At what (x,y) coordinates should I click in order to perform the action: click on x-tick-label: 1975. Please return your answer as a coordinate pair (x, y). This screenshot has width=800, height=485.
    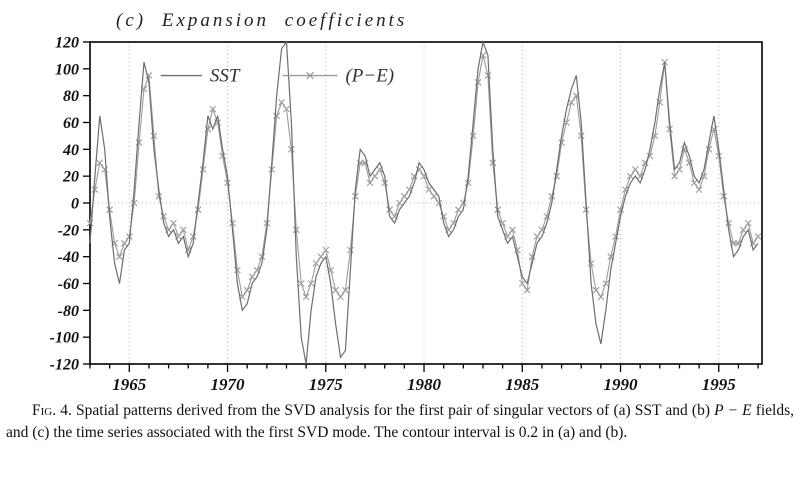
    Looking at the image, I should click on (326, 384).